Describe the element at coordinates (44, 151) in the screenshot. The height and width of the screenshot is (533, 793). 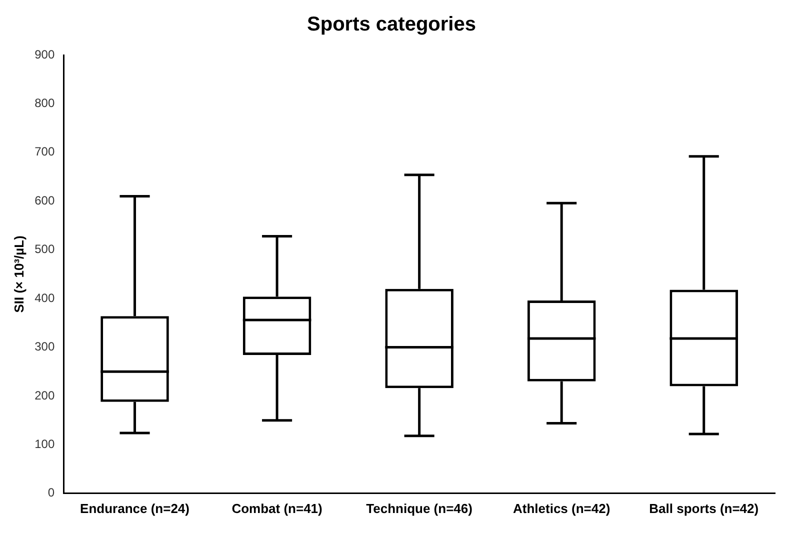
I see `y-tick-label: 700` at that location.